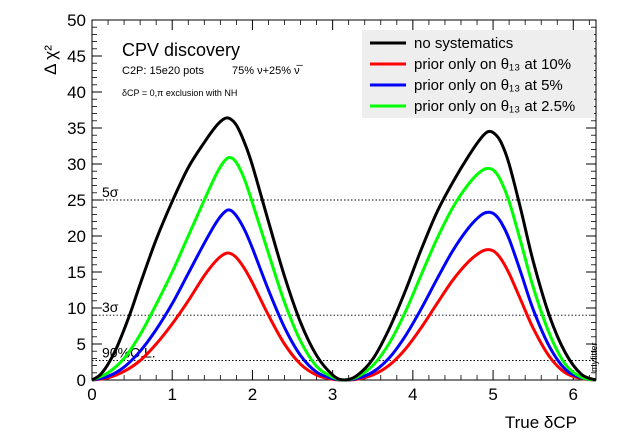 This screenshot has height=447, width=623. What do you see at coordinates (412, 394) in the screenshot?
I see `x-tick-label: 4` at bounding box center [412, 394].